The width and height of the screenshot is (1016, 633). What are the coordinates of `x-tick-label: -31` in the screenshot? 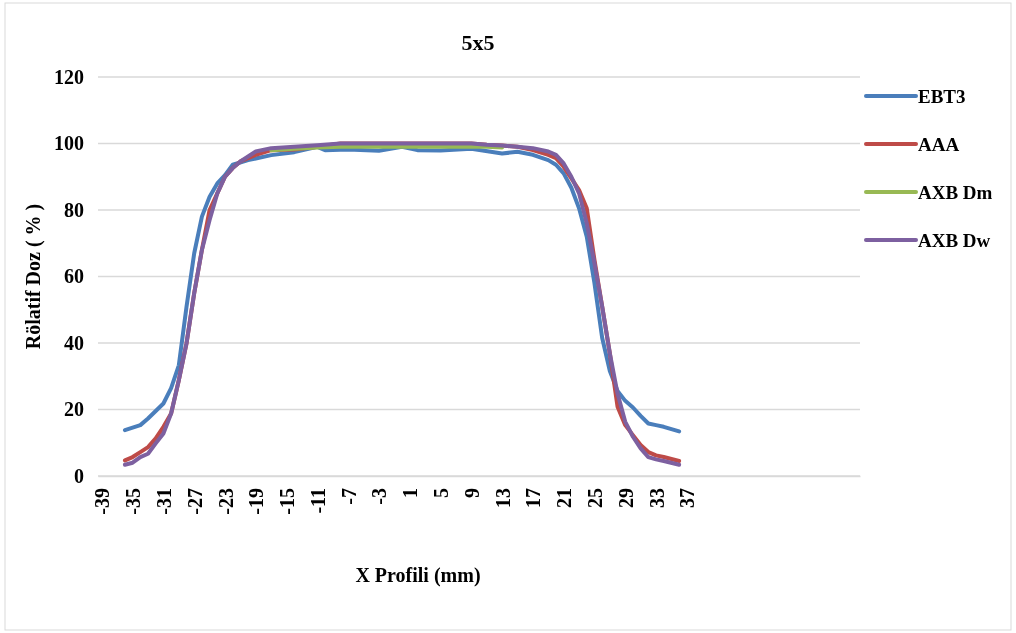 It's located at (163, 501).